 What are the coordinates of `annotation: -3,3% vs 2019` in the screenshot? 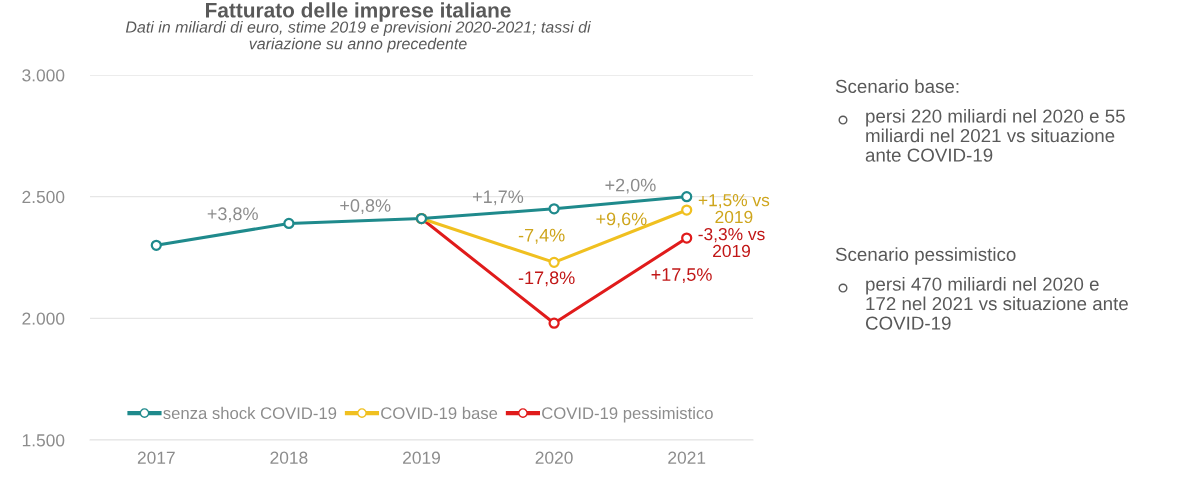 It's located at (731, 242).